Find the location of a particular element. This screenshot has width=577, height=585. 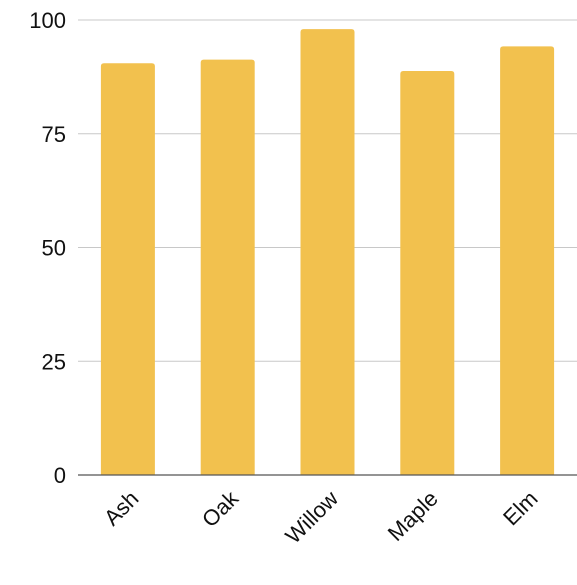

y-tick-label: 75 is located at coordinates (54, 134).